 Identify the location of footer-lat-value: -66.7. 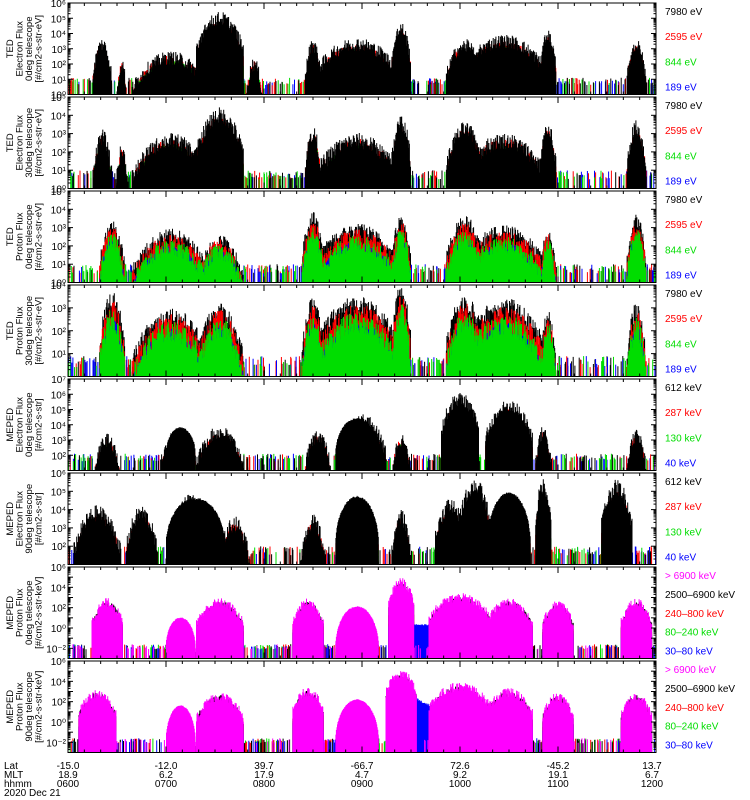
(362, 766).